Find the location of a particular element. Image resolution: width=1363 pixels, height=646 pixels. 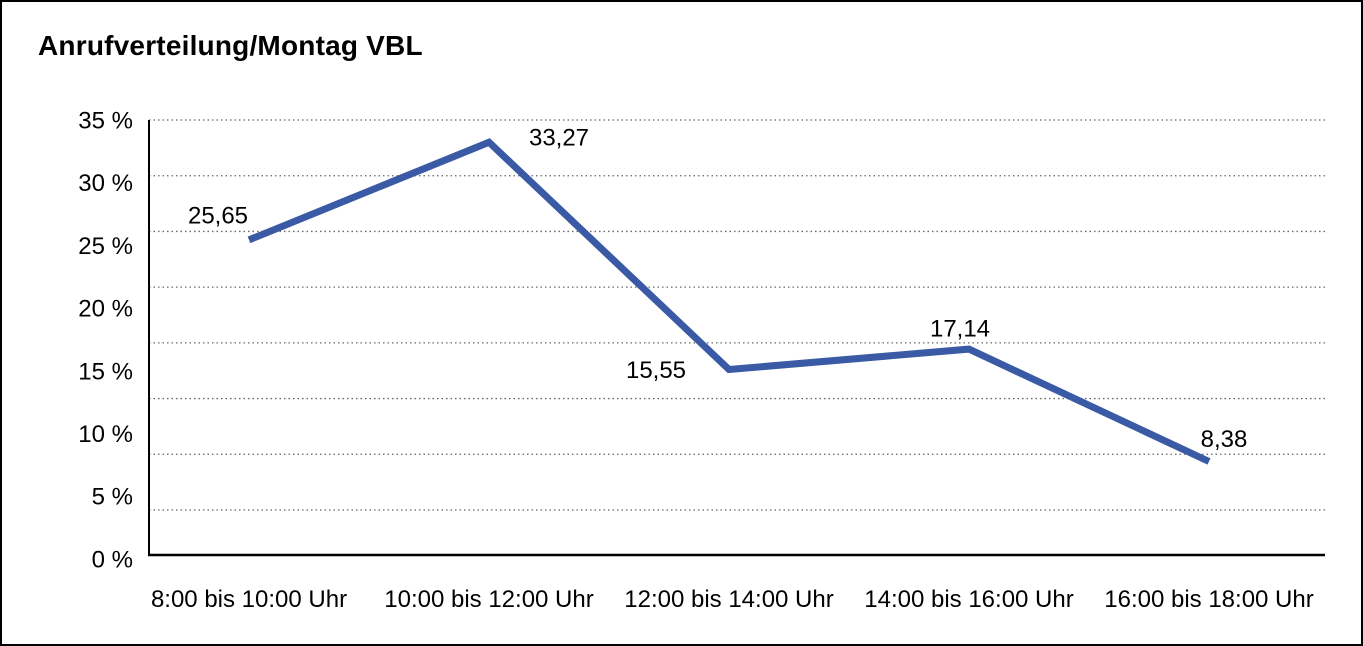

y-tick-label: 20 % is located at coordinates (105, 309).